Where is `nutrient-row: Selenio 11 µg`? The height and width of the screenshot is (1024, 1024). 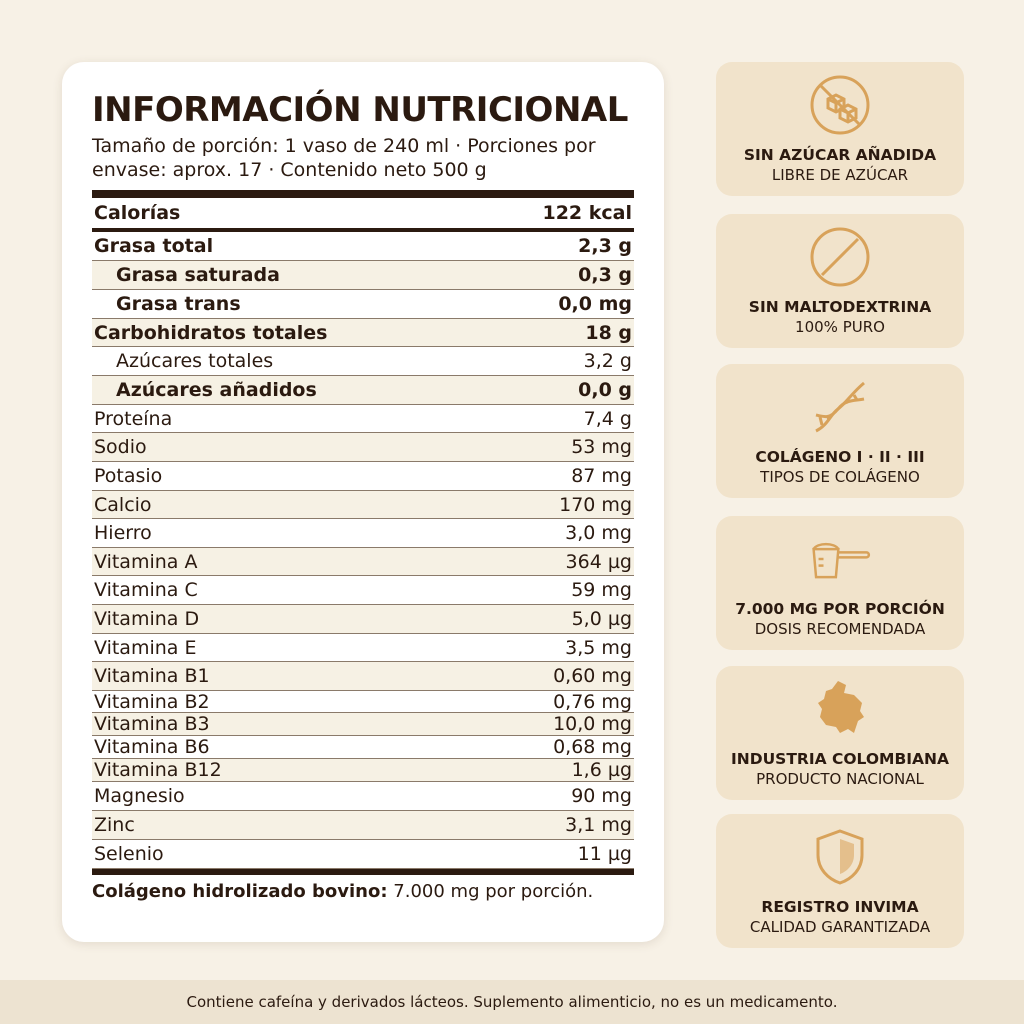
nutrient-row: Selenio 11 µg is located at coordinates (363, 854).